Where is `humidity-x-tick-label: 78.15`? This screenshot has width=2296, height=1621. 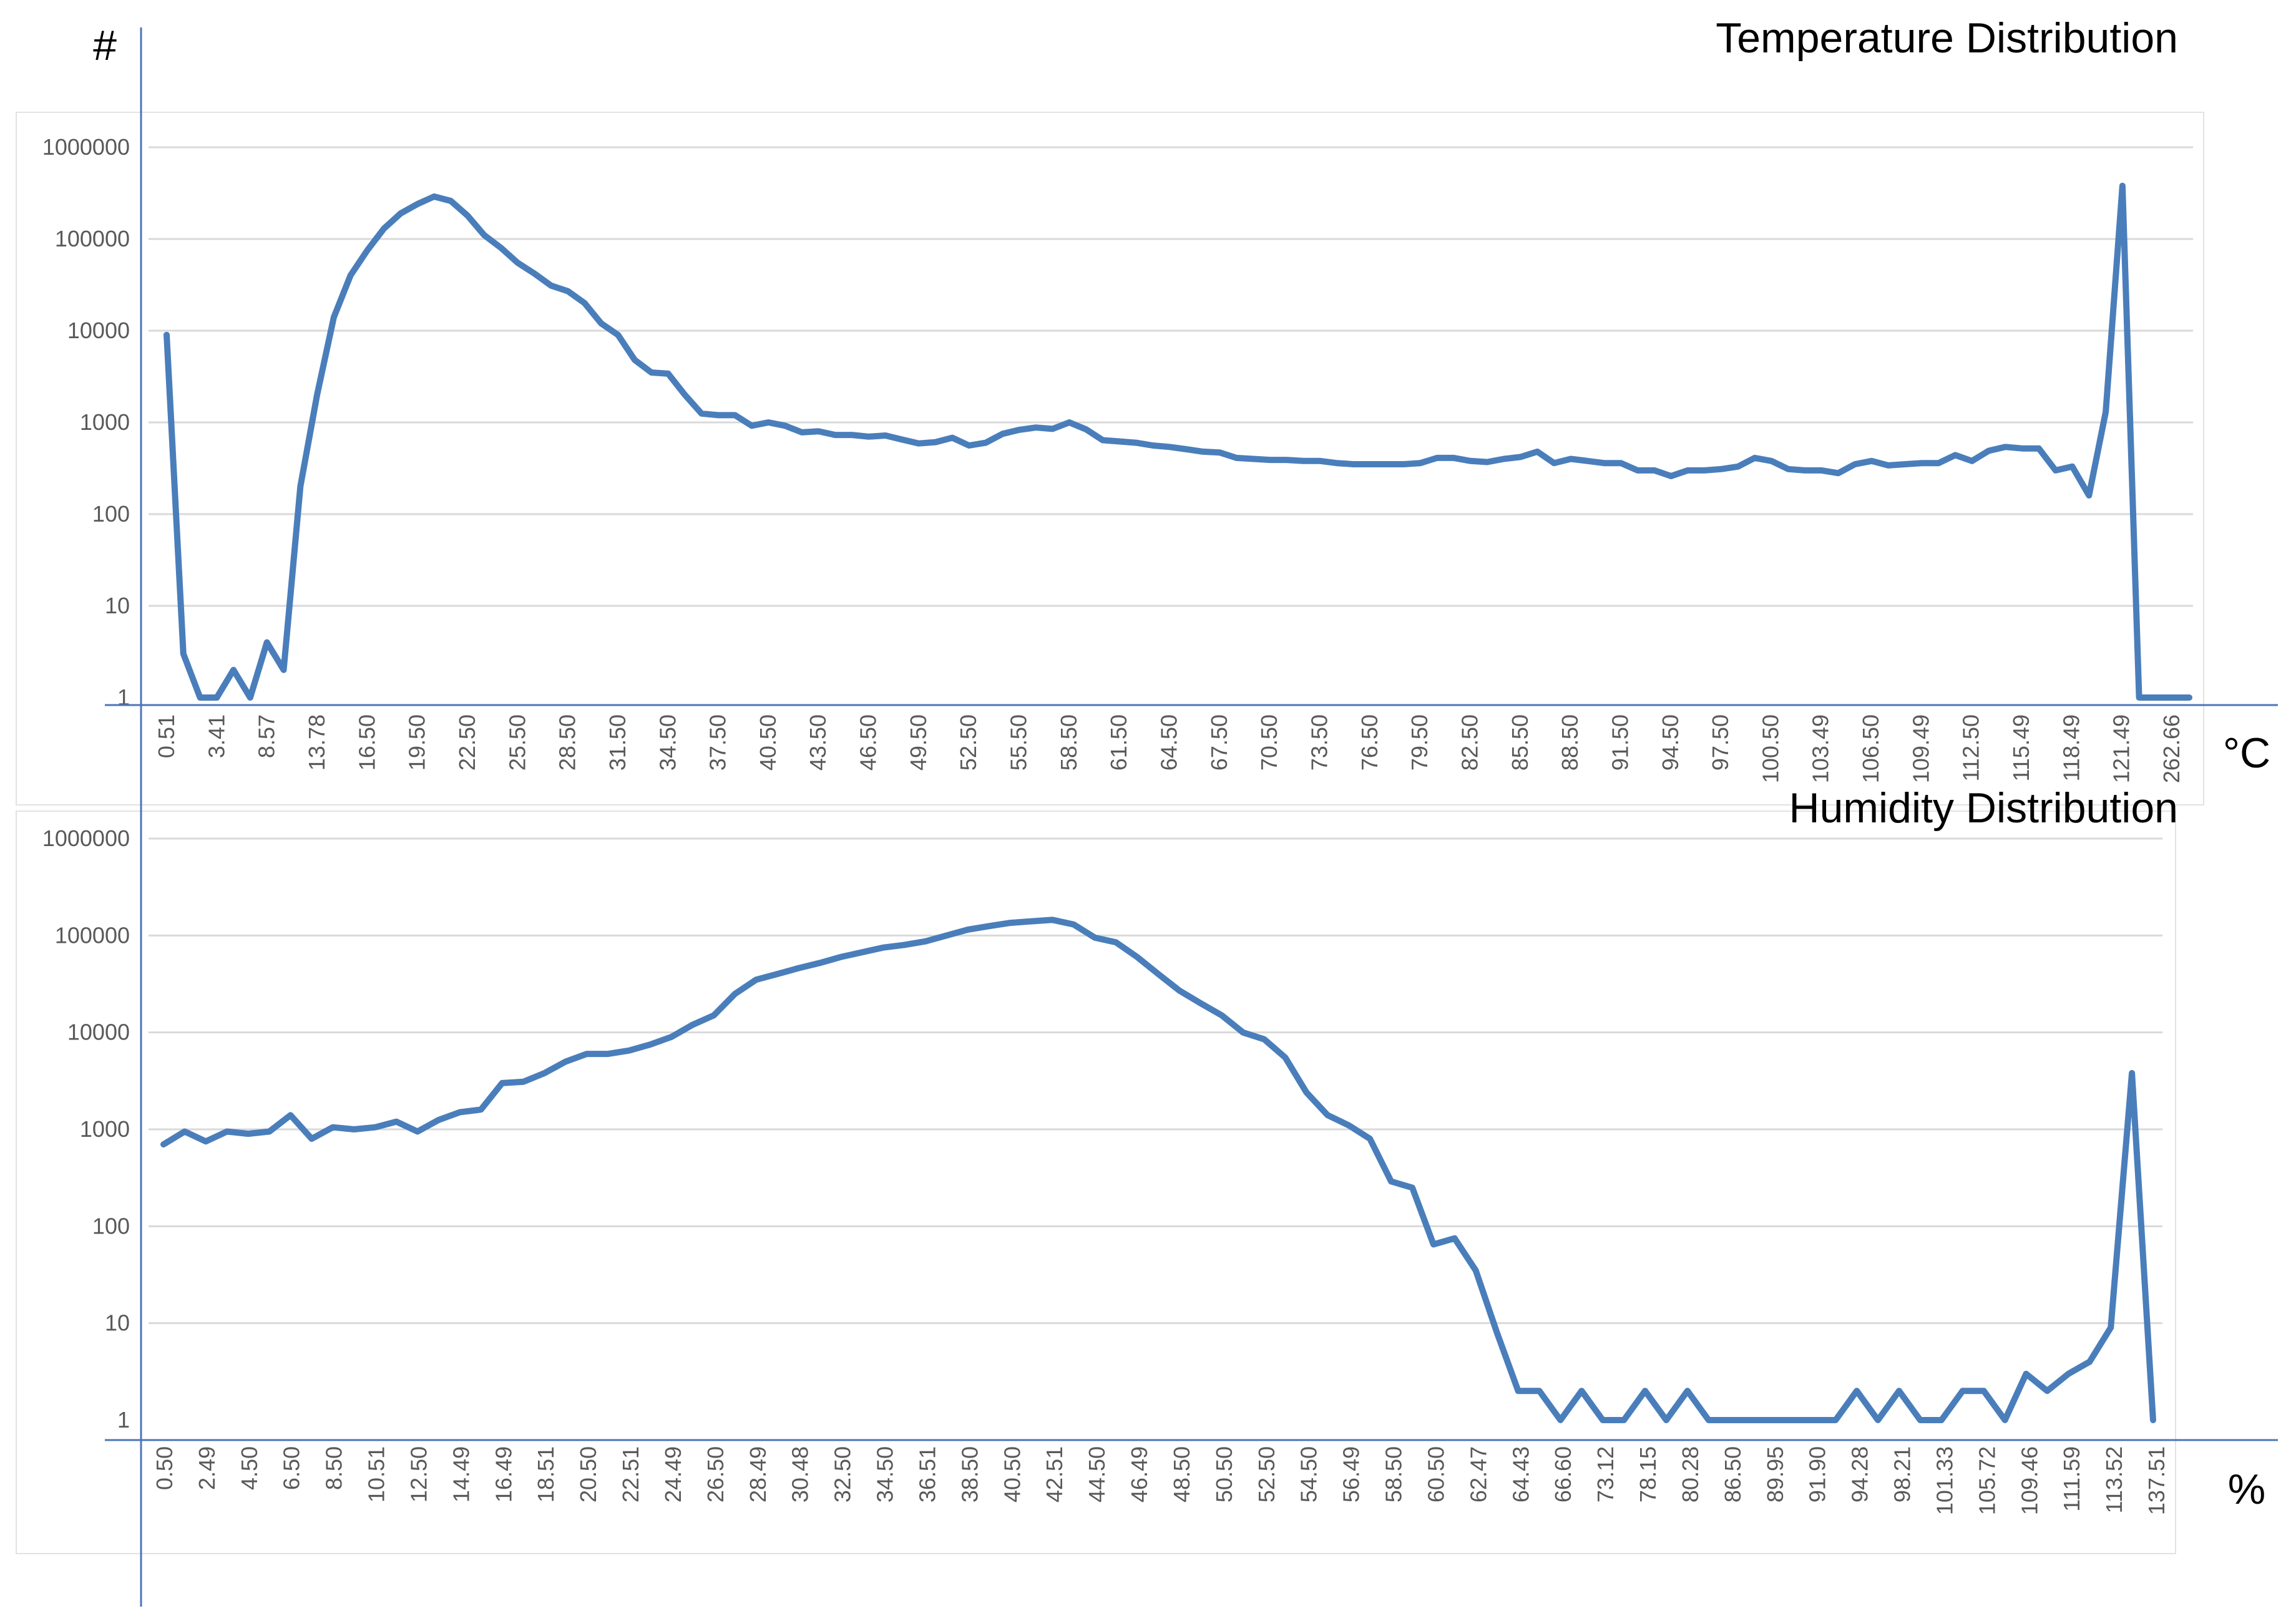
humidity-x-tick-label: 78.15 is located at coordinates (1648, 1474).